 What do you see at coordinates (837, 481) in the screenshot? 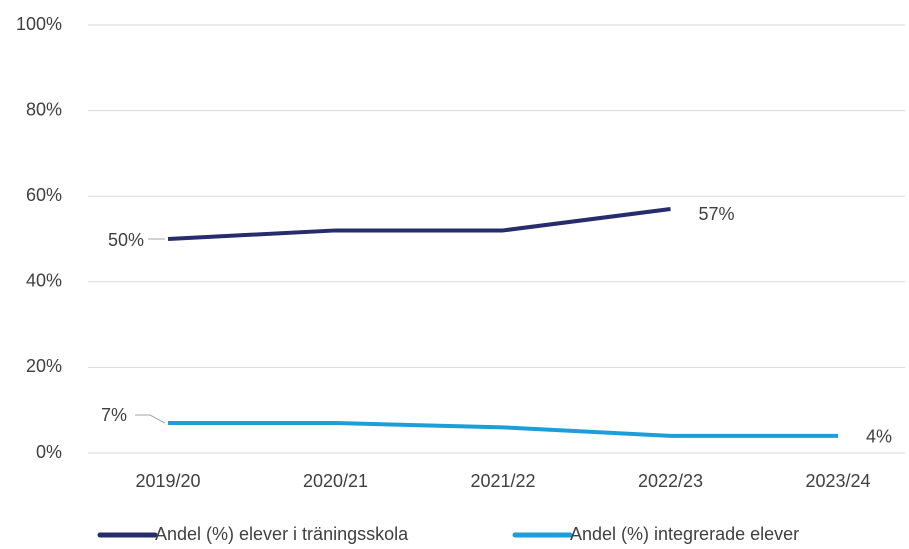
I see `x-tick-label: 2023/24` at bounding box center [837, 481].